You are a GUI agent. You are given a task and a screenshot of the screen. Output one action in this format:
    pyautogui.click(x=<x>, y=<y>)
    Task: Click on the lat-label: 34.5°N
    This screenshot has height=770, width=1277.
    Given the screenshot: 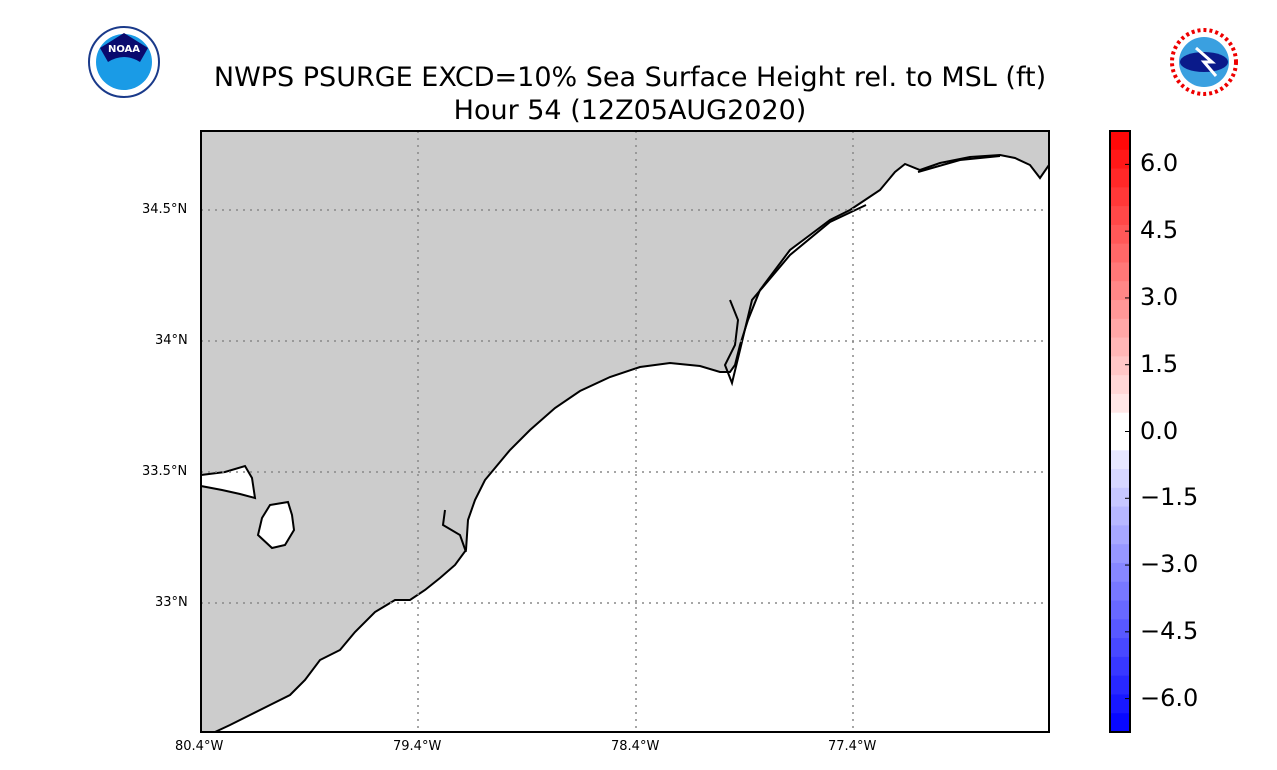 What is the action you would take?
    pyautogui.click(x=165, y=209)
    